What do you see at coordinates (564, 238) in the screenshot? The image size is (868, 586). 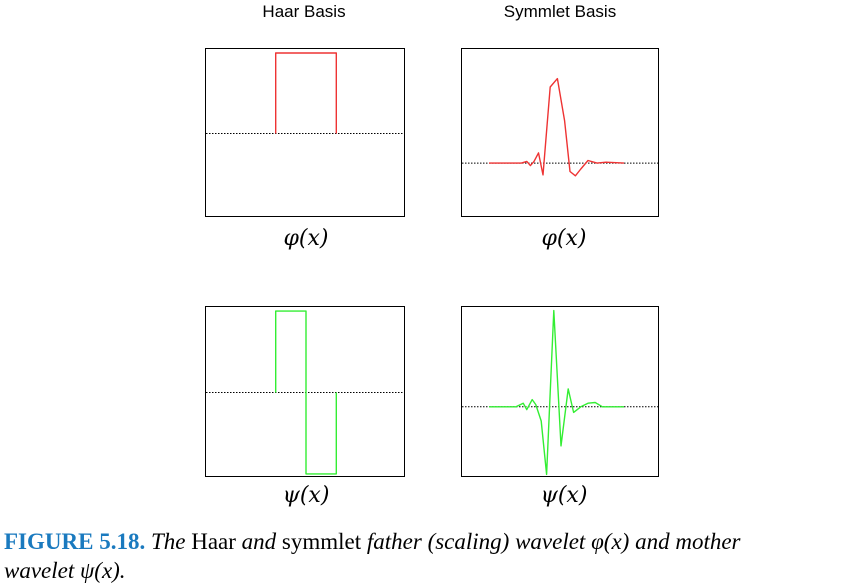 I see `label-symmlet-phi: φ(x)` at bounding box center [564, 238].